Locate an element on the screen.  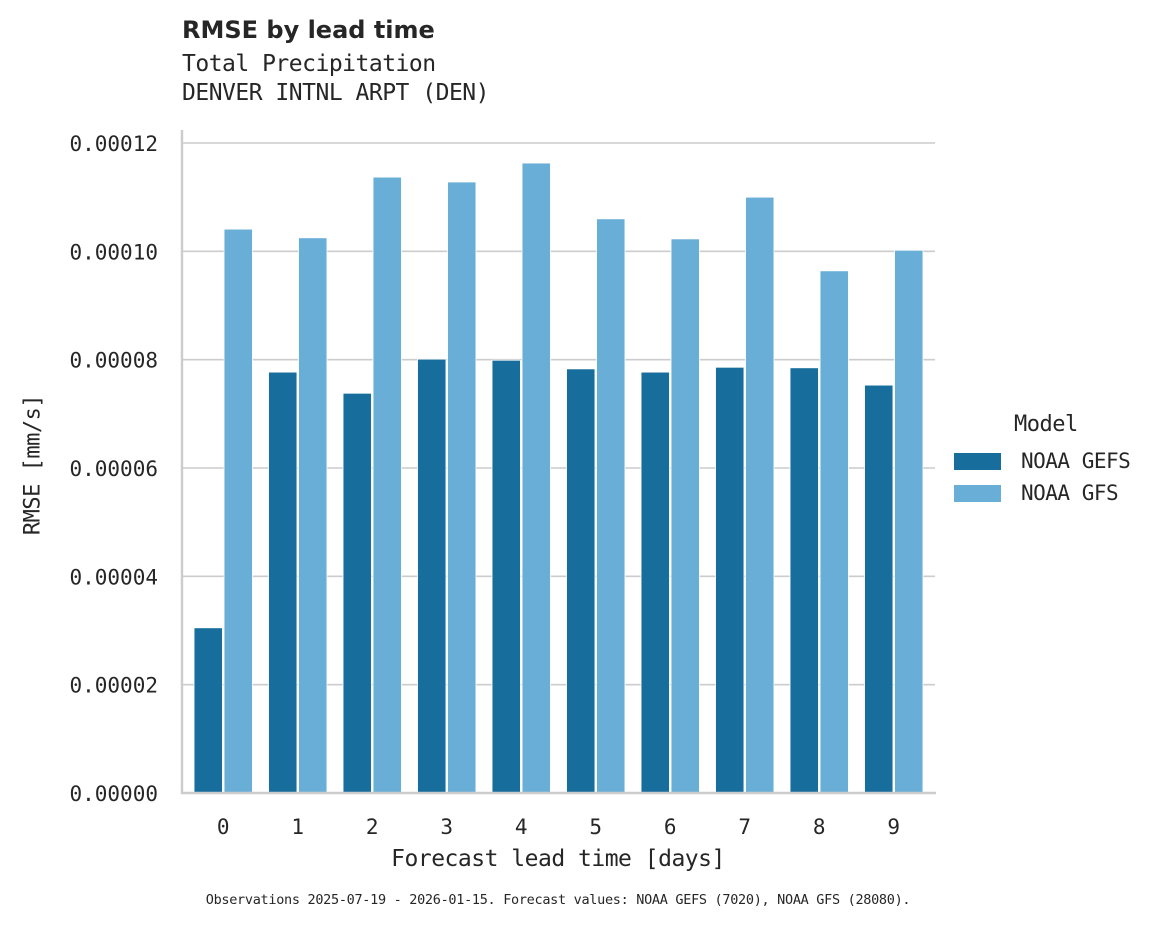
chart-title: RMSE by lead time is located at coordinates (308, 30).